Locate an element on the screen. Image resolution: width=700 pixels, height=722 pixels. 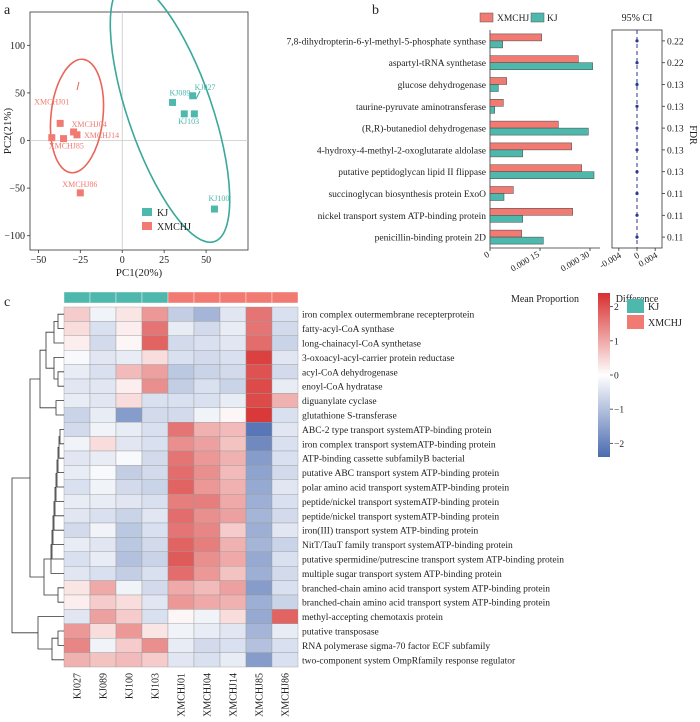
heatmap-column-label: XMCHJ01 is located at coordinates (182, 695).